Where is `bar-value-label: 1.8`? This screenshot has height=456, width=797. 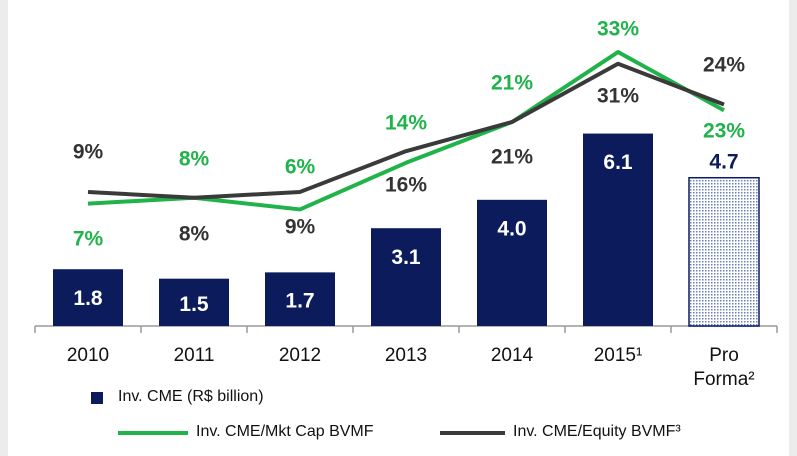
bar-value-label: 1.8 is located at coordinates (88, 298).